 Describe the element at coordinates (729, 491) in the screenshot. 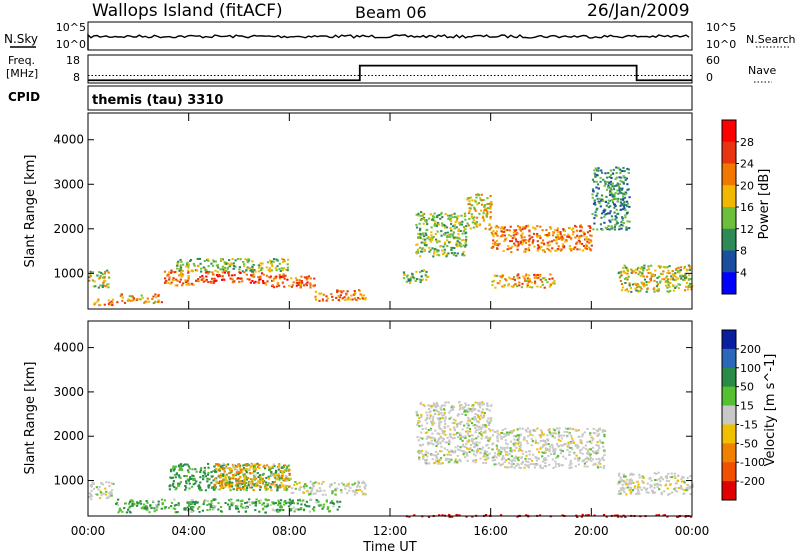

I see `velocity-colorbar-swatch` at that location.